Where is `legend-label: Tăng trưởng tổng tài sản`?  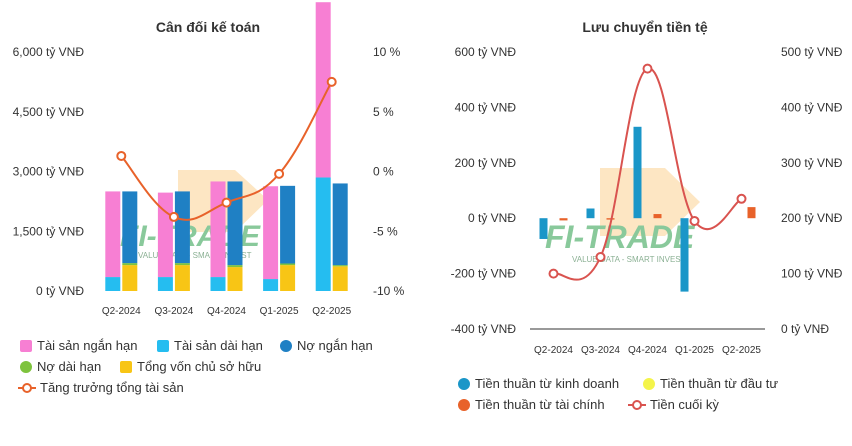
legend-label: Tăng trưởng tổng tài sản is located at coordinates (112, 387).